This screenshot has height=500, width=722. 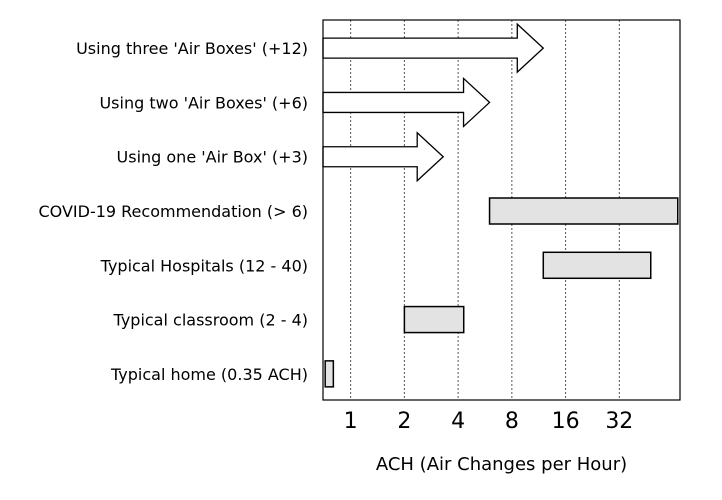 What do you see at coordinates (204, 265) in the screenshot?
I see `row-label: Typical Hospitals (12 - 40)` at bounding box center [204, 265].